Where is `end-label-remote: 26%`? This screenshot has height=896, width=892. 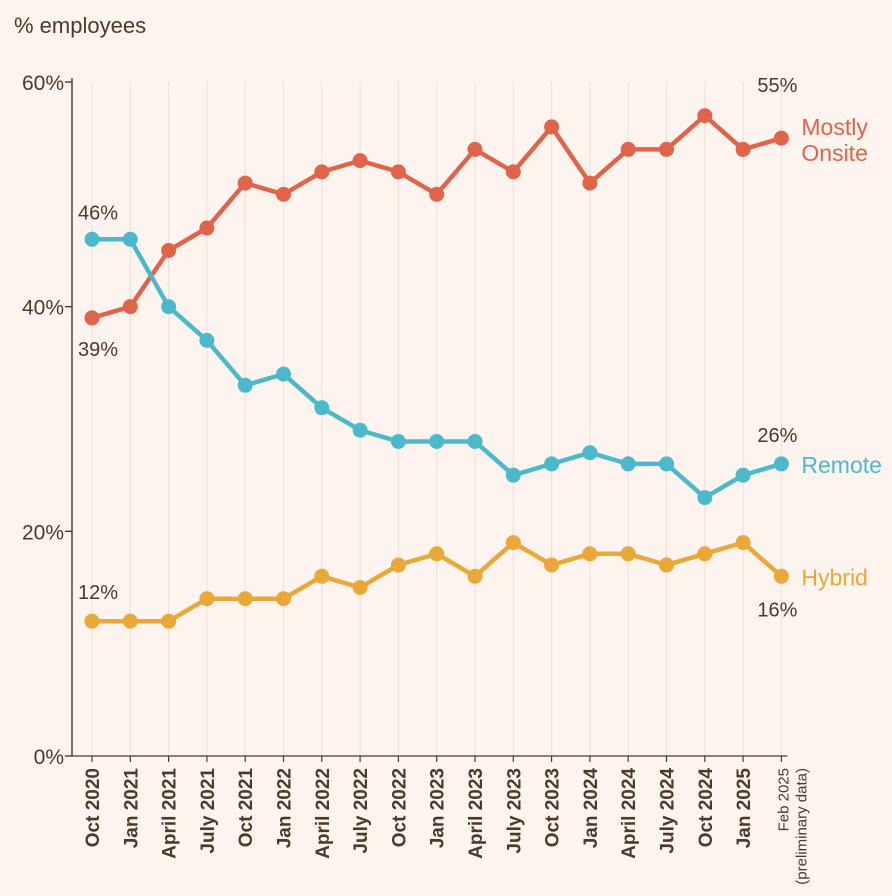 end-label-remote: 26% is located at coordinates (777, 436).